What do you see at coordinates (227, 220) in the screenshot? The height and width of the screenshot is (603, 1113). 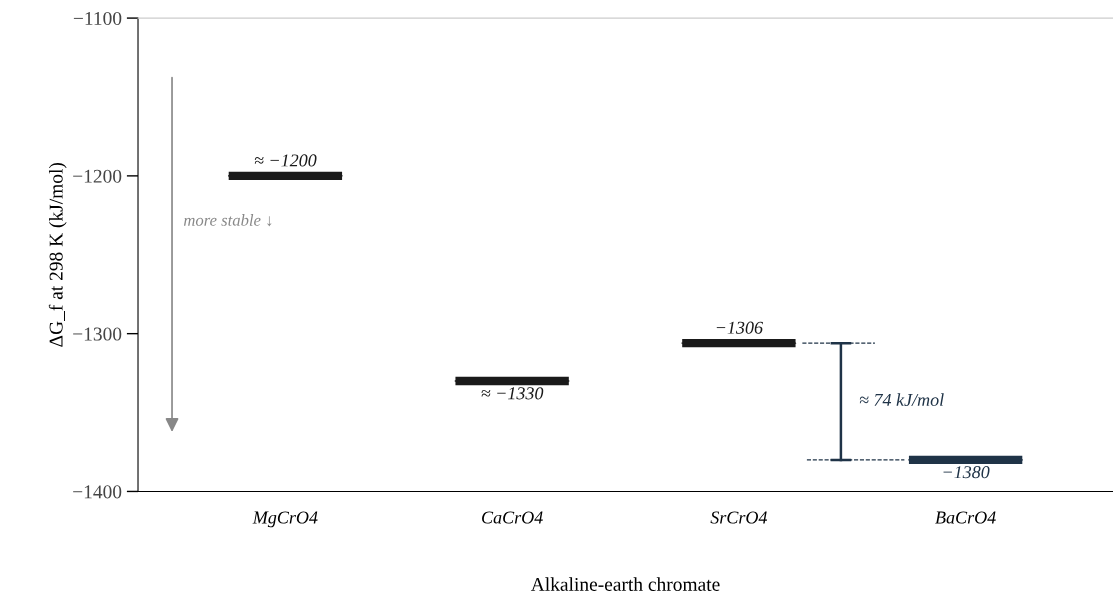 I see `annotation: more stable ↓` at bounding box center [227, 220].